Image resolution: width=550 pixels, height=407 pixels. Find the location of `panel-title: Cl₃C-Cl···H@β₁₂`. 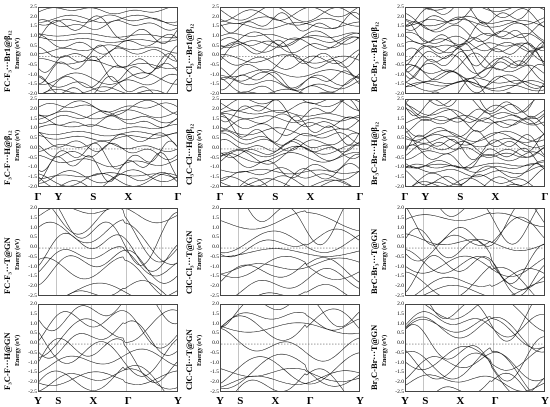

panel-title: Cl₃C-Cl···H@β₁₂ is located at coordinates (189, 154).